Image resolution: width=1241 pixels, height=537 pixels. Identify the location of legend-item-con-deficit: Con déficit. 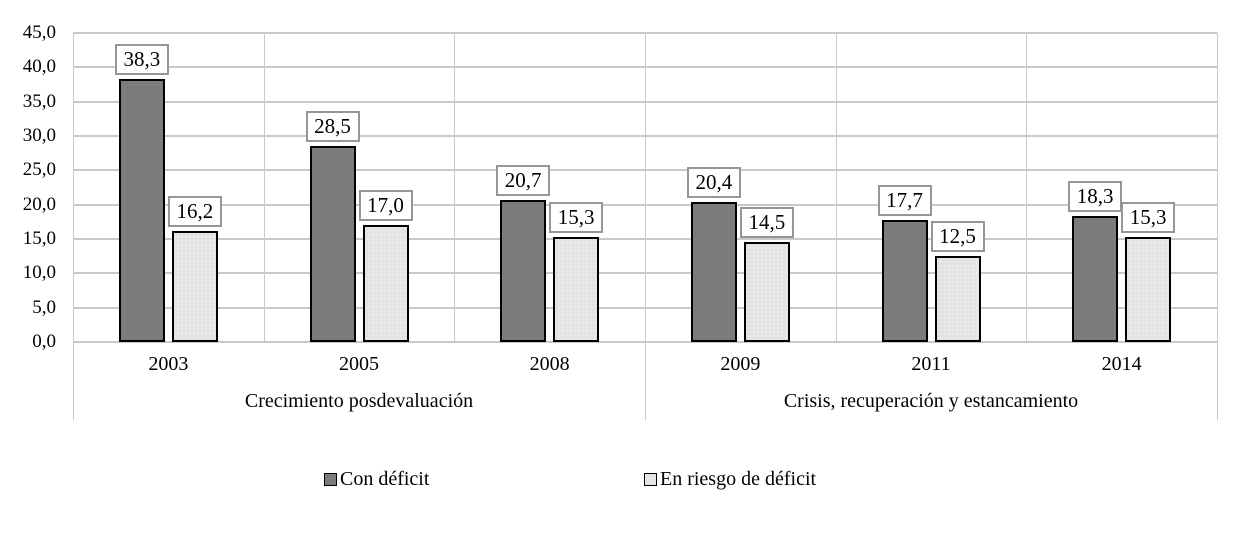
(376, 479).